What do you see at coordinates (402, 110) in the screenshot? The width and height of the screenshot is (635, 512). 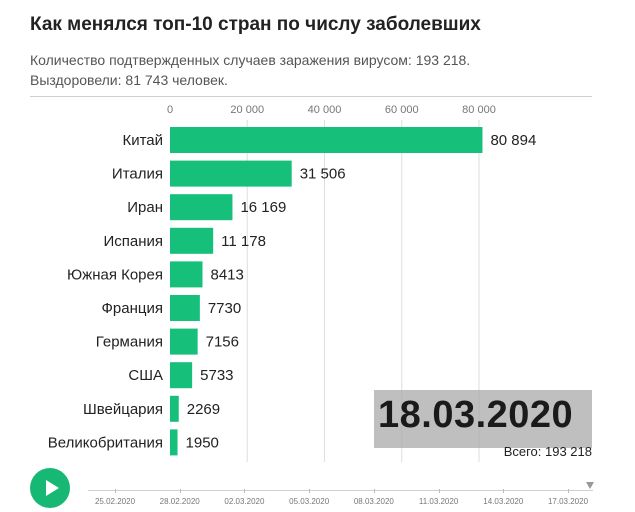 I see `x-tick-label: 60 000` at bounding box center [402, 110].